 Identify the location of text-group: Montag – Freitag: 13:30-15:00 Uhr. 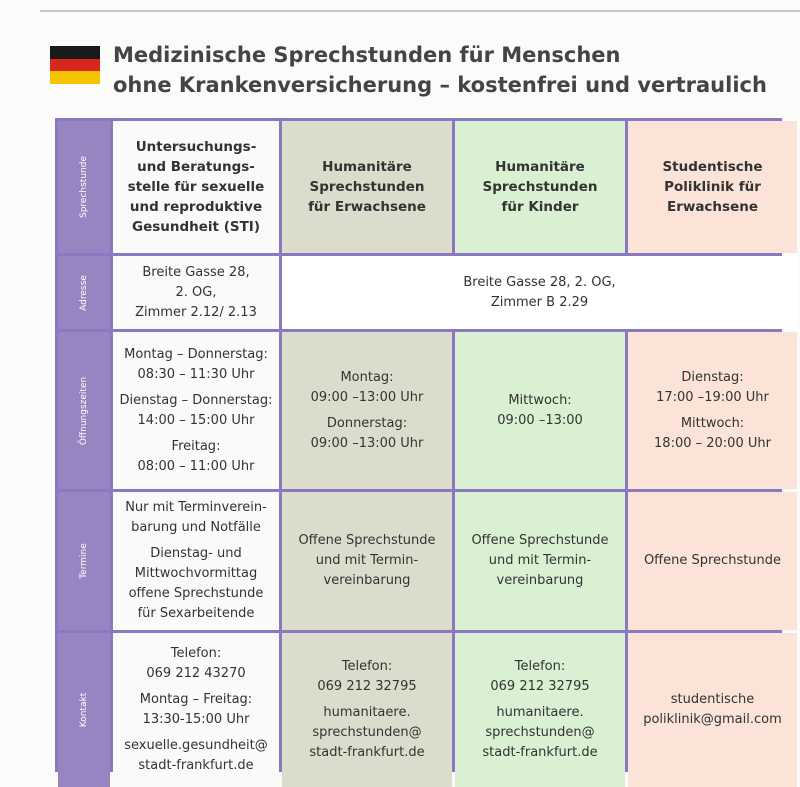
(196, 710).